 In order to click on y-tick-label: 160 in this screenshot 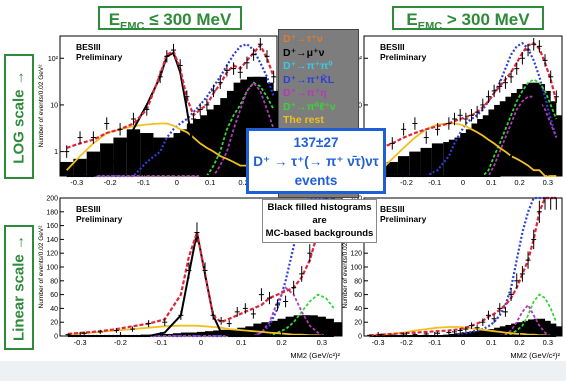, I will do `click(52, 226)`.